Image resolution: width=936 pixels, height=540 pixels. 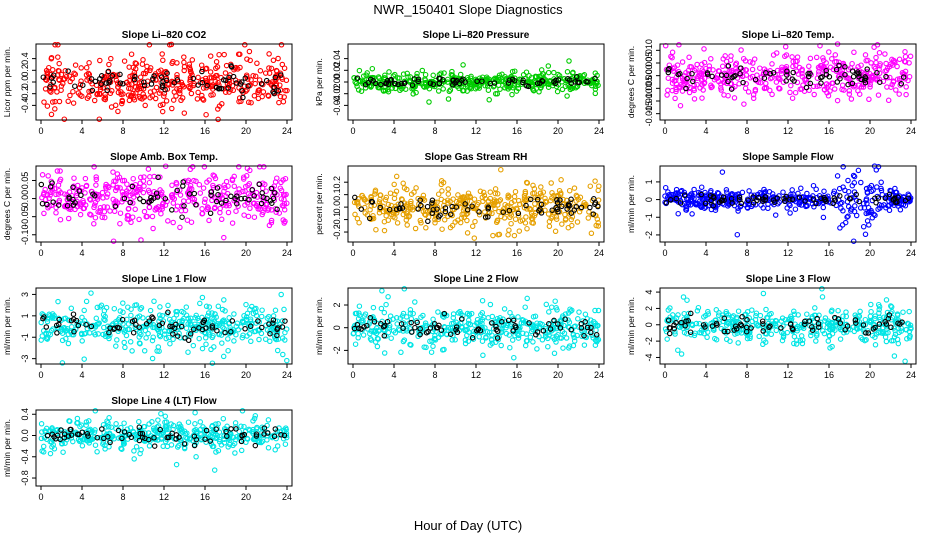 What do you see at coordinates (649, 217) in the screenshot?
I see `y-tick-label: -1` at bounding box center [649, 217].